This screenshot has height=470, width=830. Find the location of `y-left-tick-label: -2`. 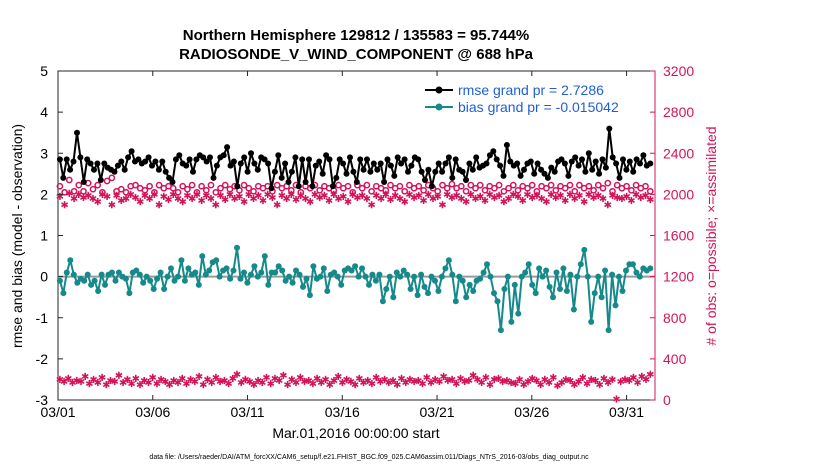

y-left-tick-label: -2 is located at coordinates (42, 359).